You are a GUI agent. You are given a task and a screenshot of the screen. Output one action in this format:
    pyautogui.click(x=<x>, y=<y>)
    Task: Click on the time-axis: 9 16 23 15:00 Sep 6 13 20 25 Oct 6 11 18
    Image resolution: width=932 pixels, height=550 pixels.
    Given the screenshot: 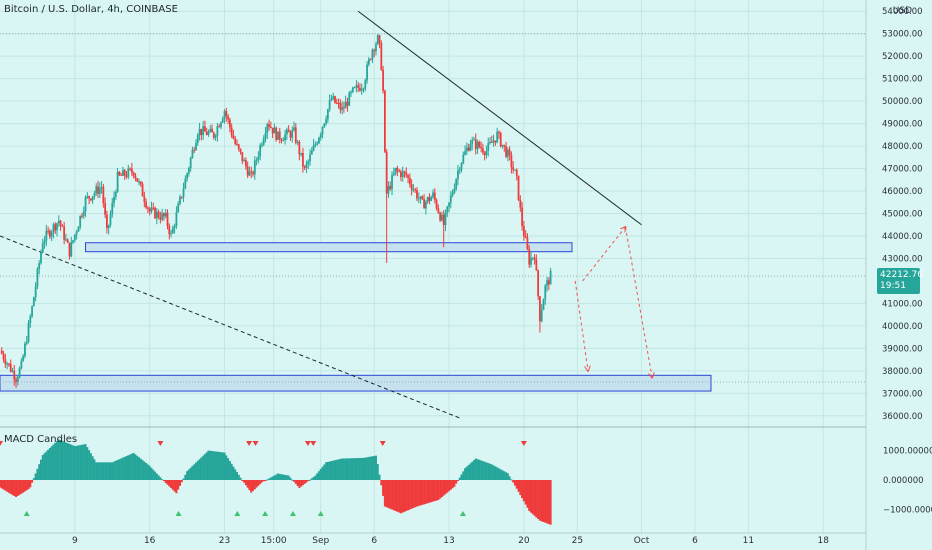 What is the action you would take?
    pyautogui.click(x=450, y=541)
    